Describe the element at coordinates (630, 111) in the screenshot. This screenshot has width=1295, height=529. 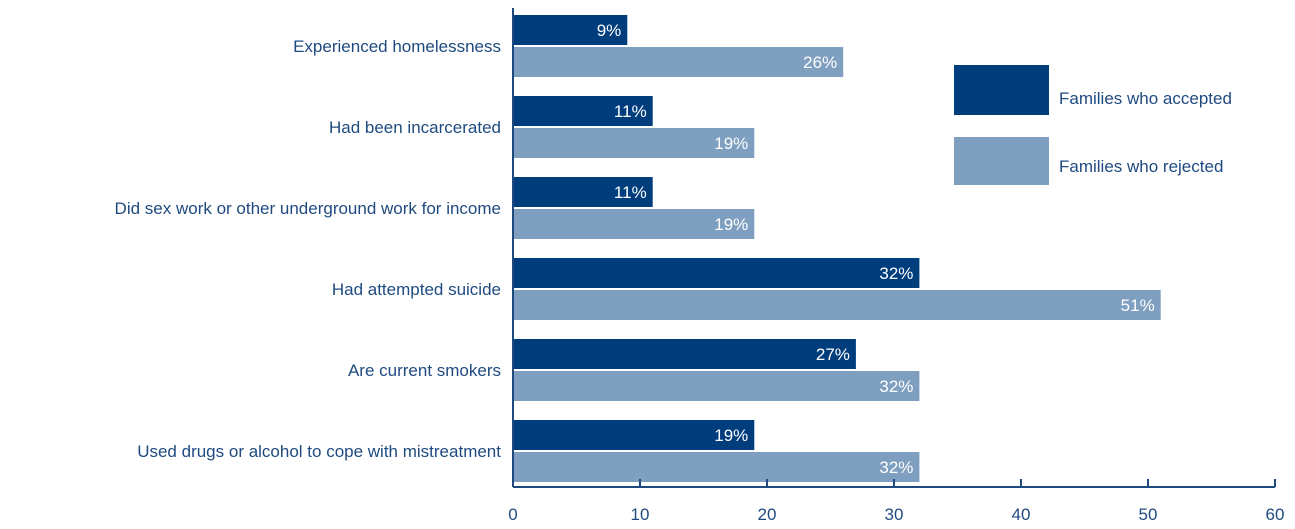
I see `data-label-accepted-1: 11%` at that location.